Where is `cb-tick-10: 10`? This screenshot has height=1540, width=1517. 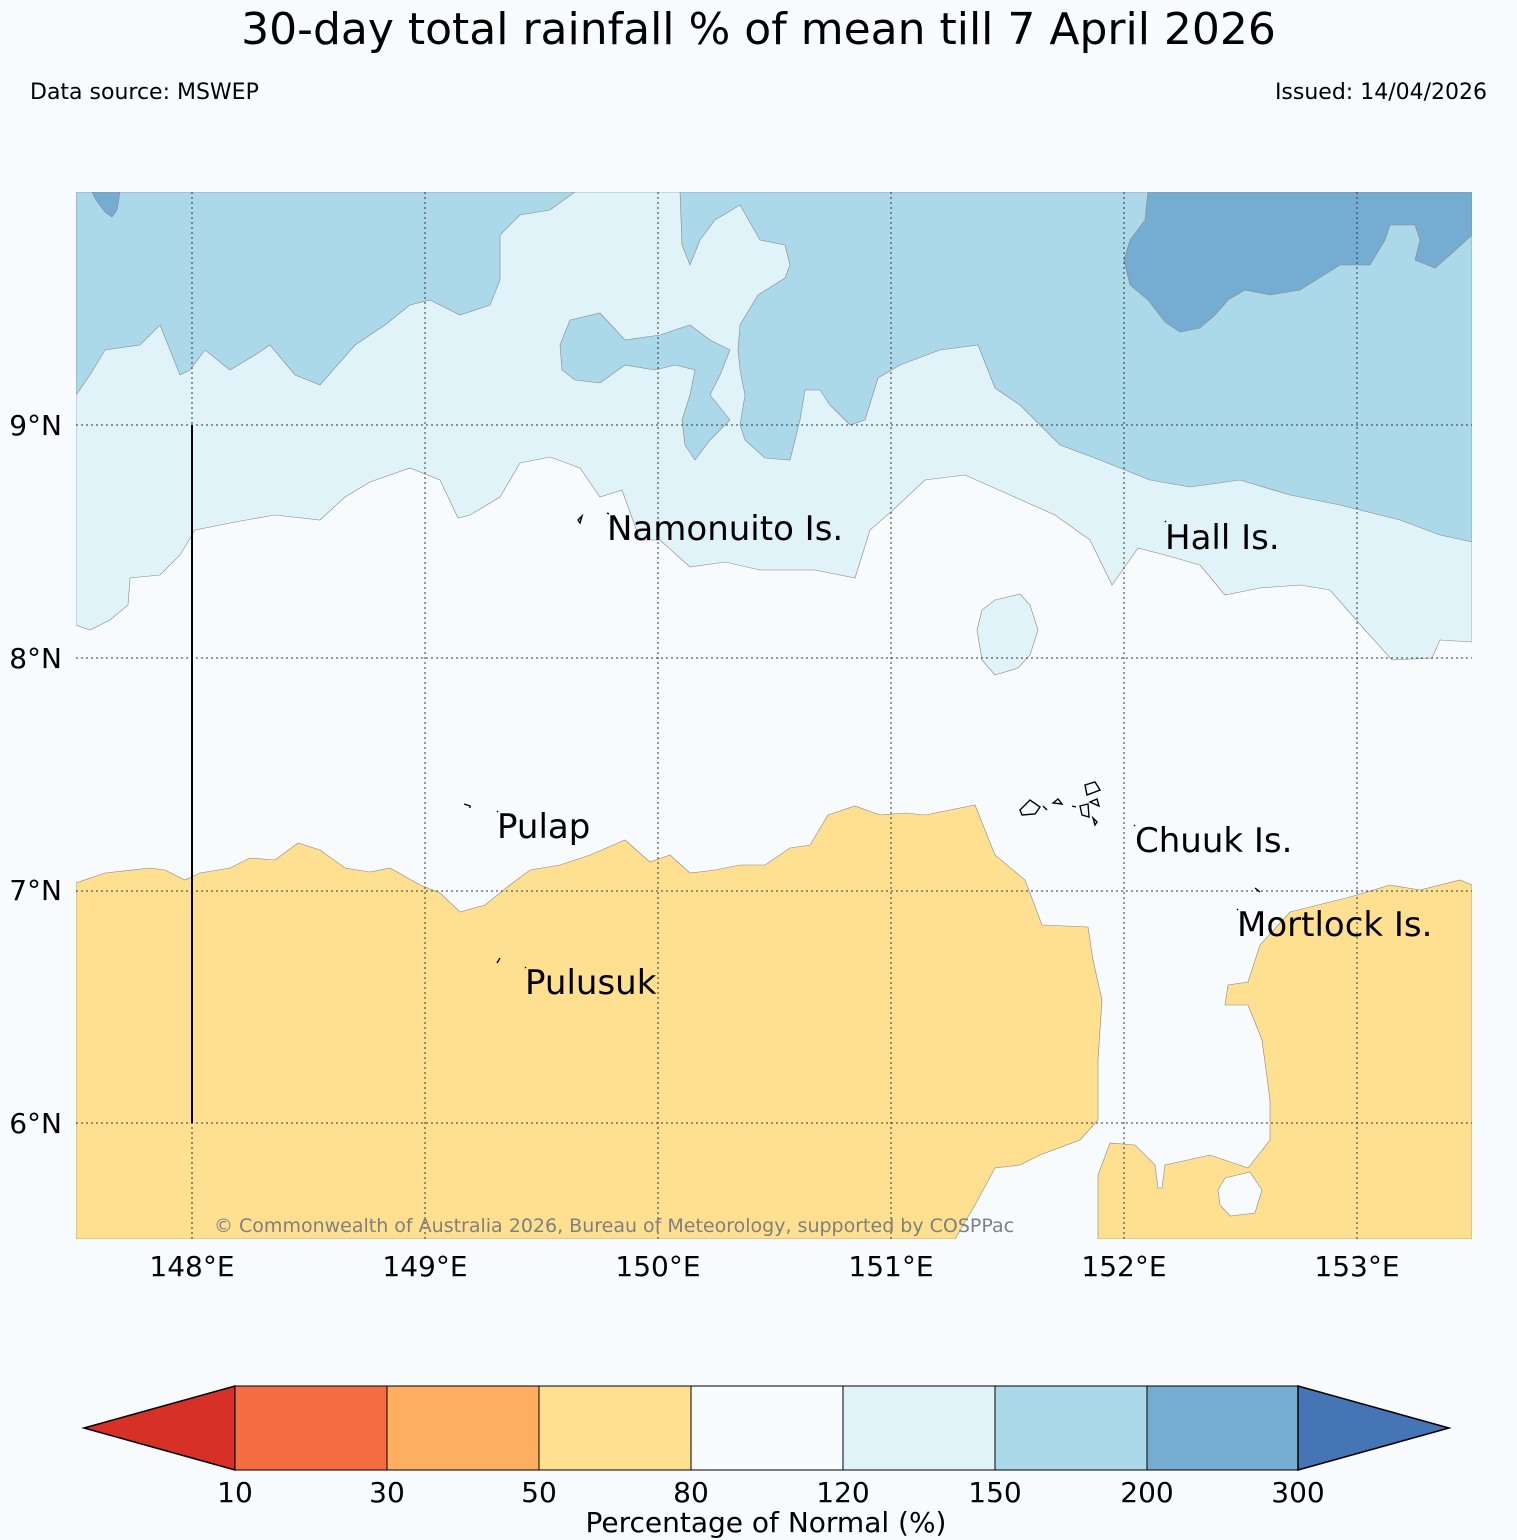
cb-tick-10: 10 is located at coordinates (235, 1492).